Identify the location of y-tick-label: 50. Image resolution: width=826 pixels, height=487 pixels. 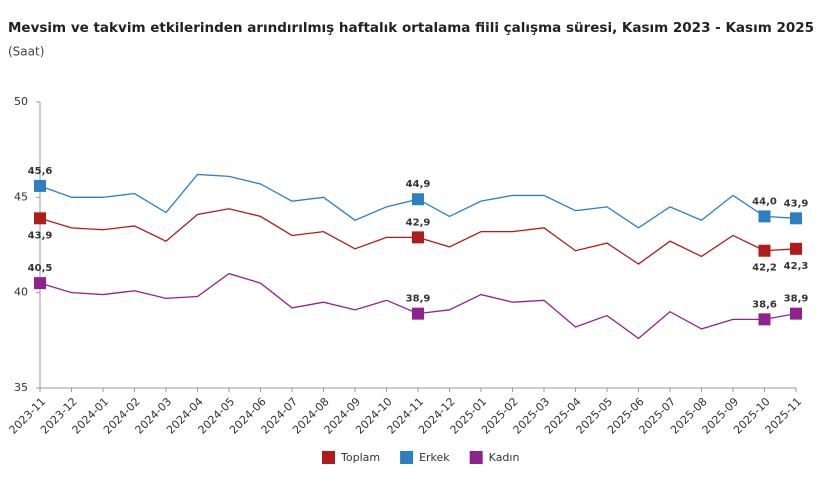
(21, 101).